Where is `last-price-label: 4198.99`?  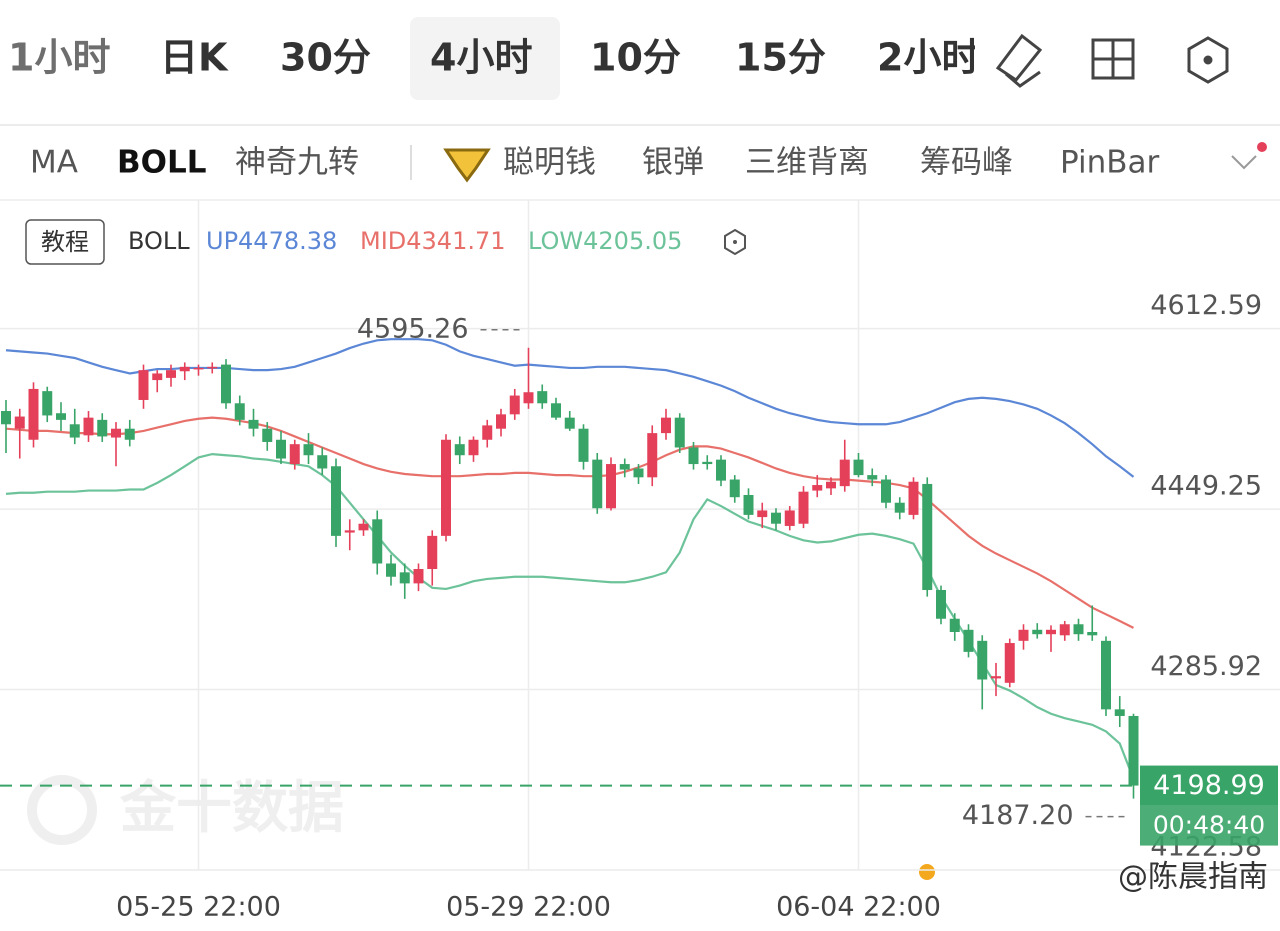 last-price-label: 4198.99 is located at coordinates (1209, 785).